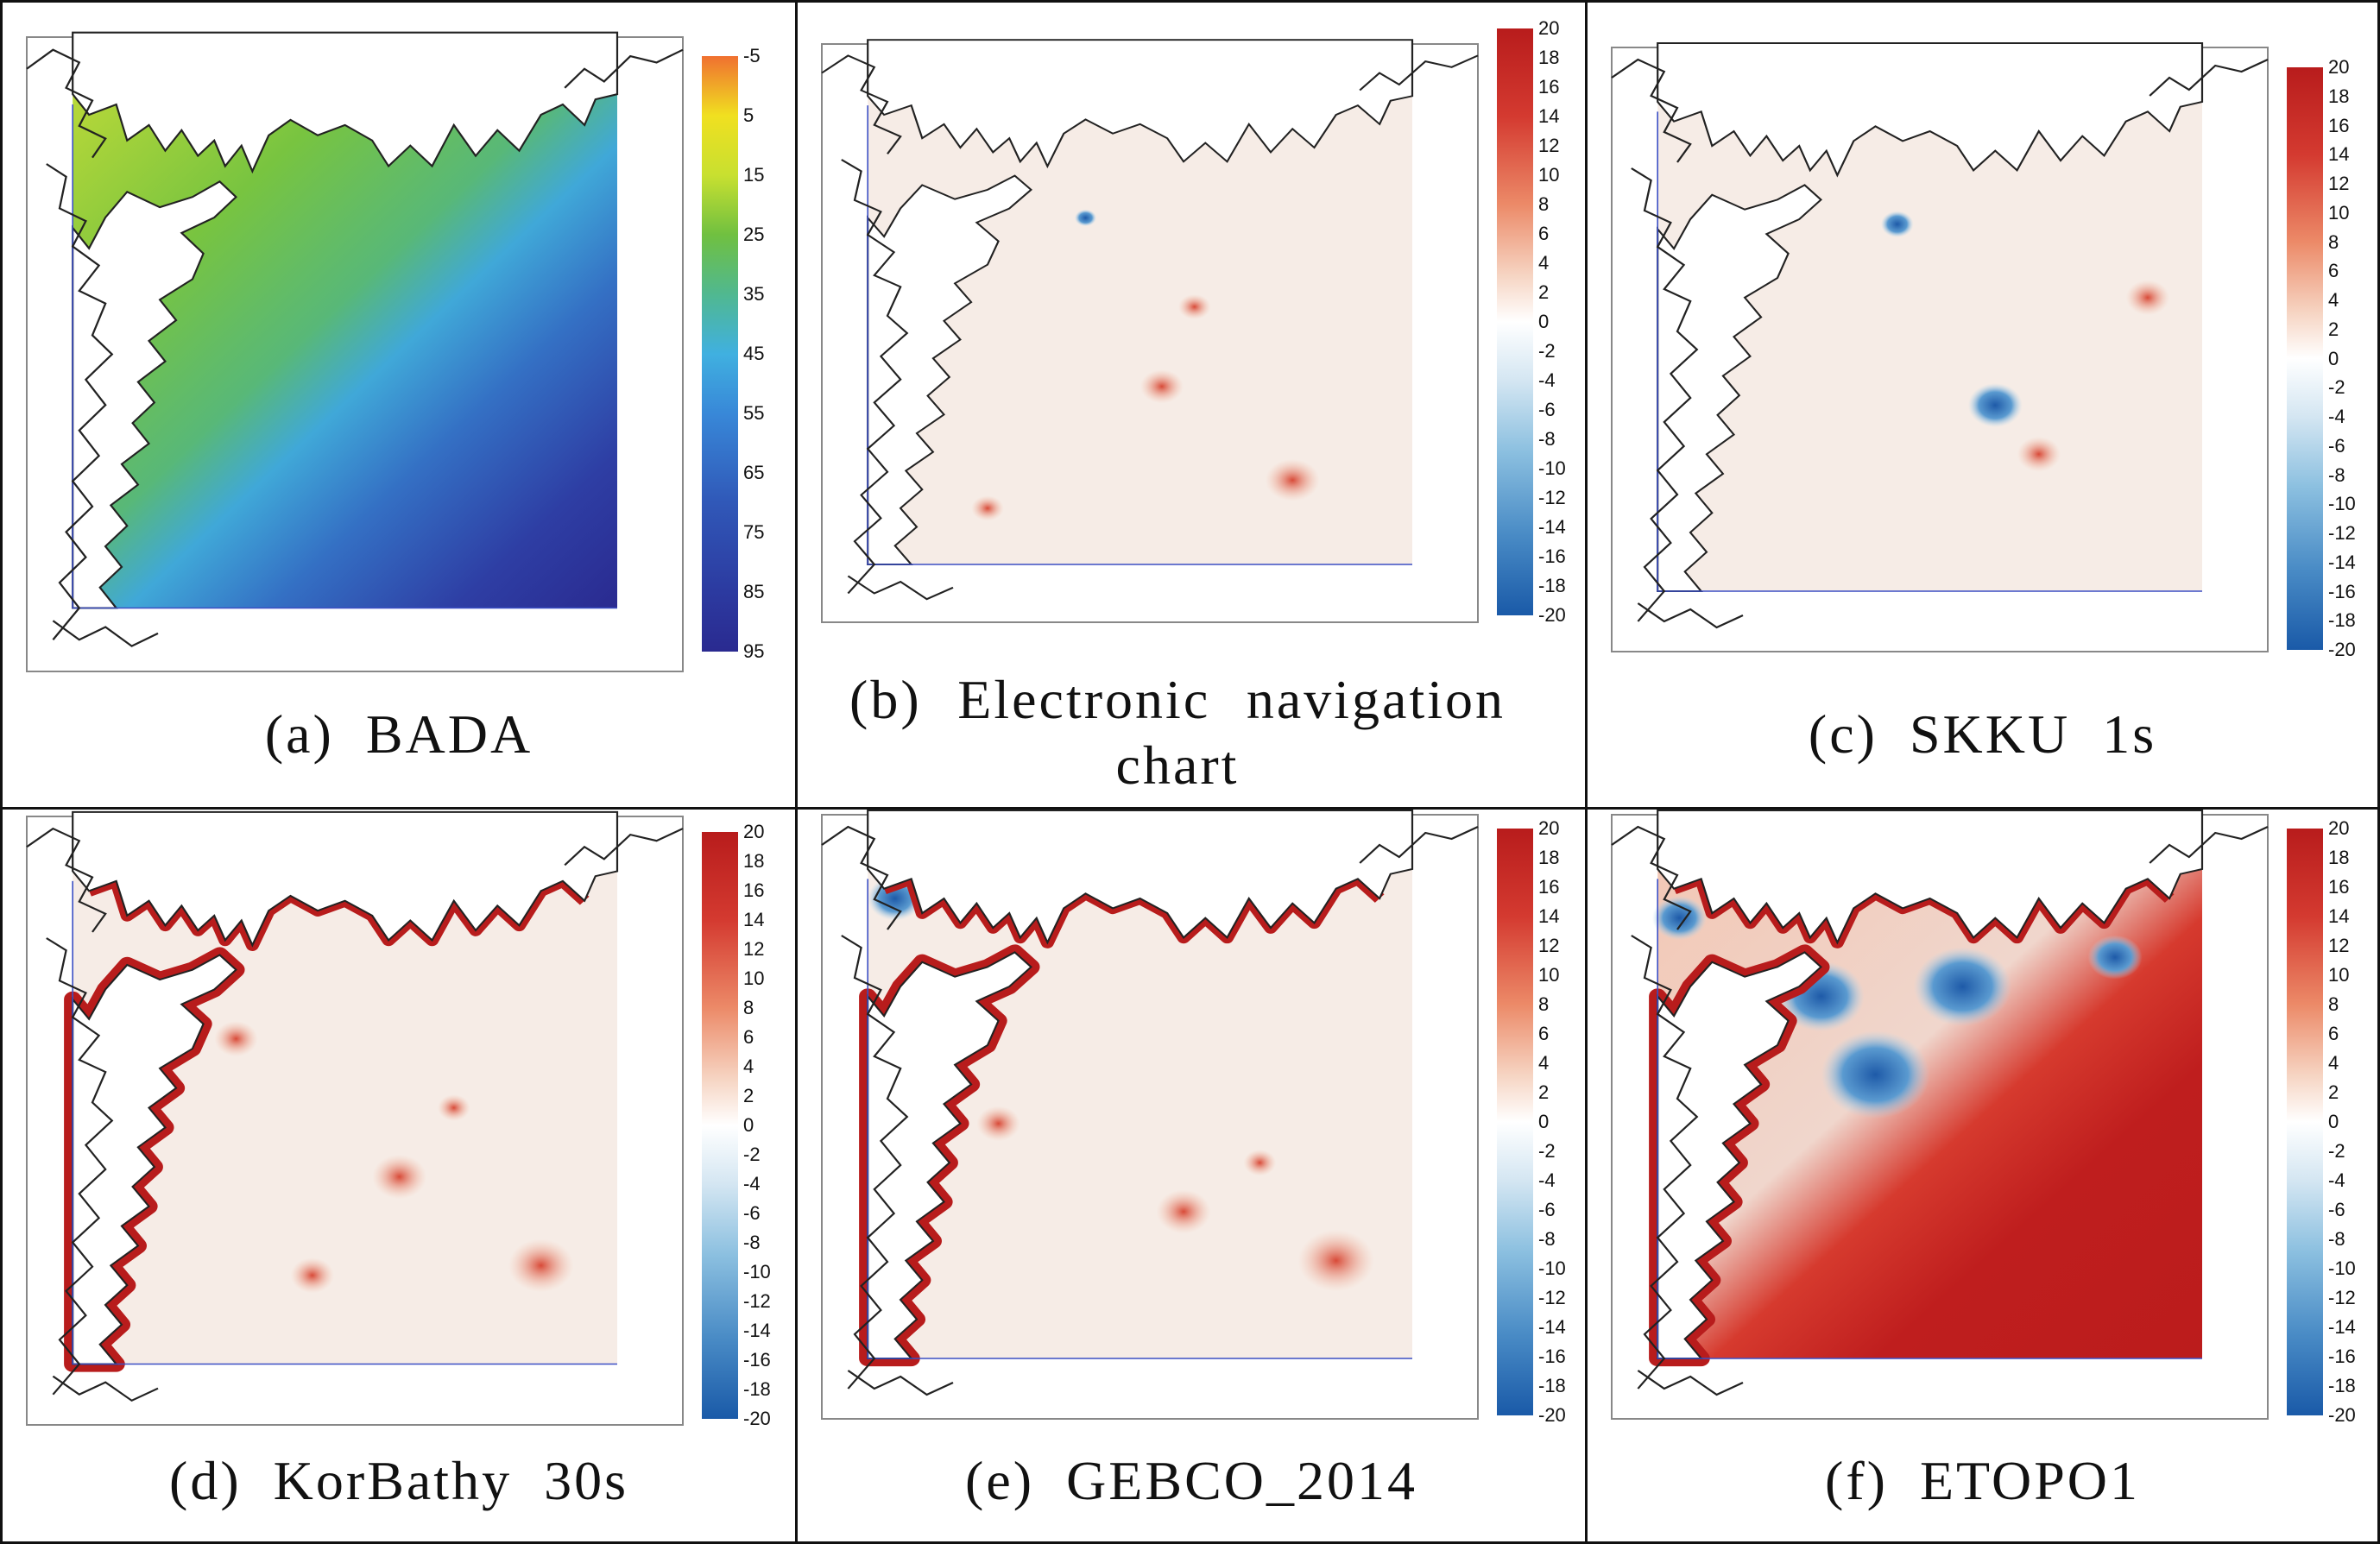 The height and width of the screenshot is (1544, 2380). I want to click on colorbar-f, so click(2305, 1122).